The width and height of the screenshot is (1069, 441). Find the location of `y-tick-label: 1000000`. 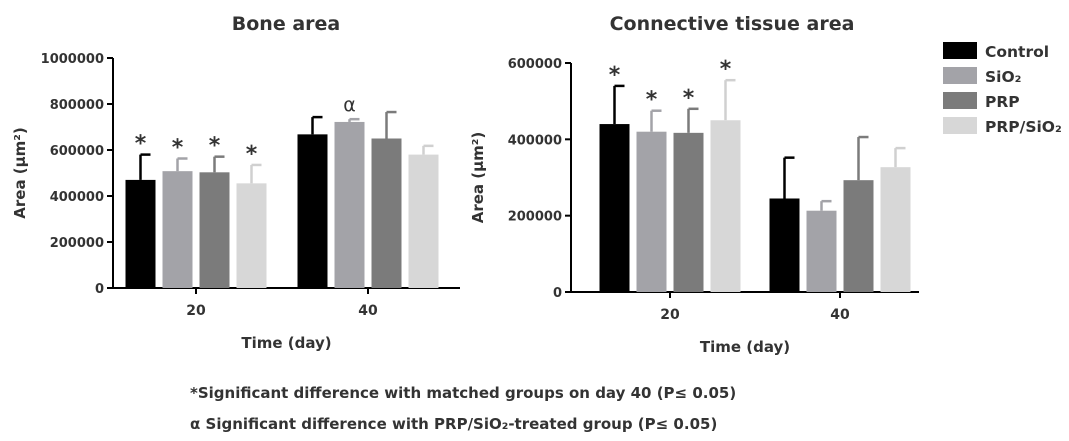

y-tick-label: 1000000 is located at coordinates (72, 59).